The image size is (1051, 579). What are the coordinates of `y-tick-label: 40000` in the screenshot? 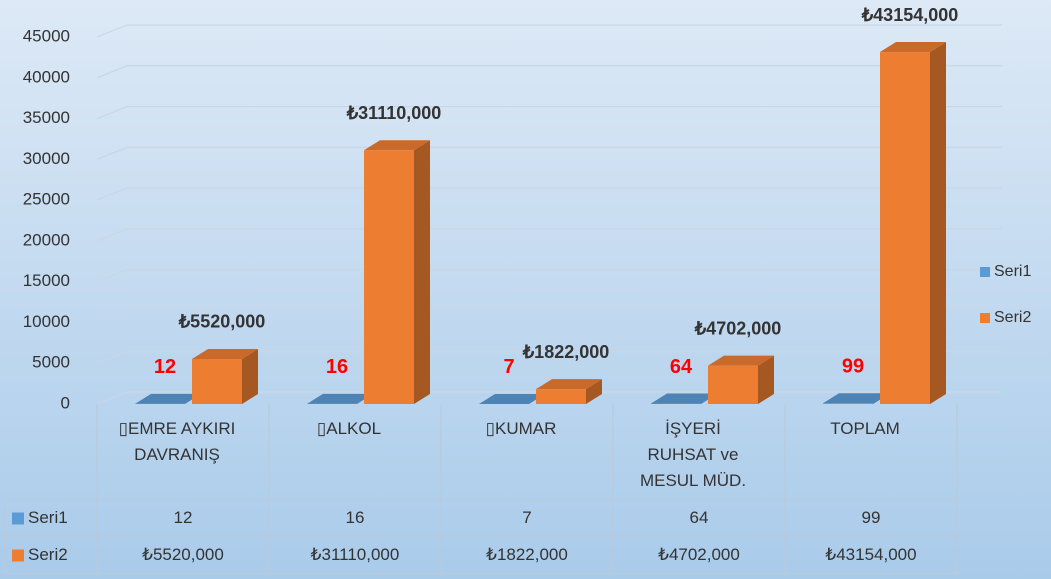 It's located at (46, 76).